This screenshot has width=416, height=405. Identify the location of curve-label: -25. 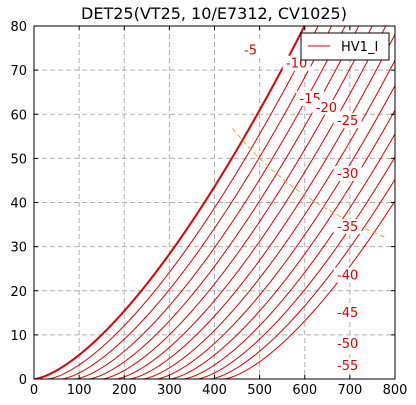
(347, 121).